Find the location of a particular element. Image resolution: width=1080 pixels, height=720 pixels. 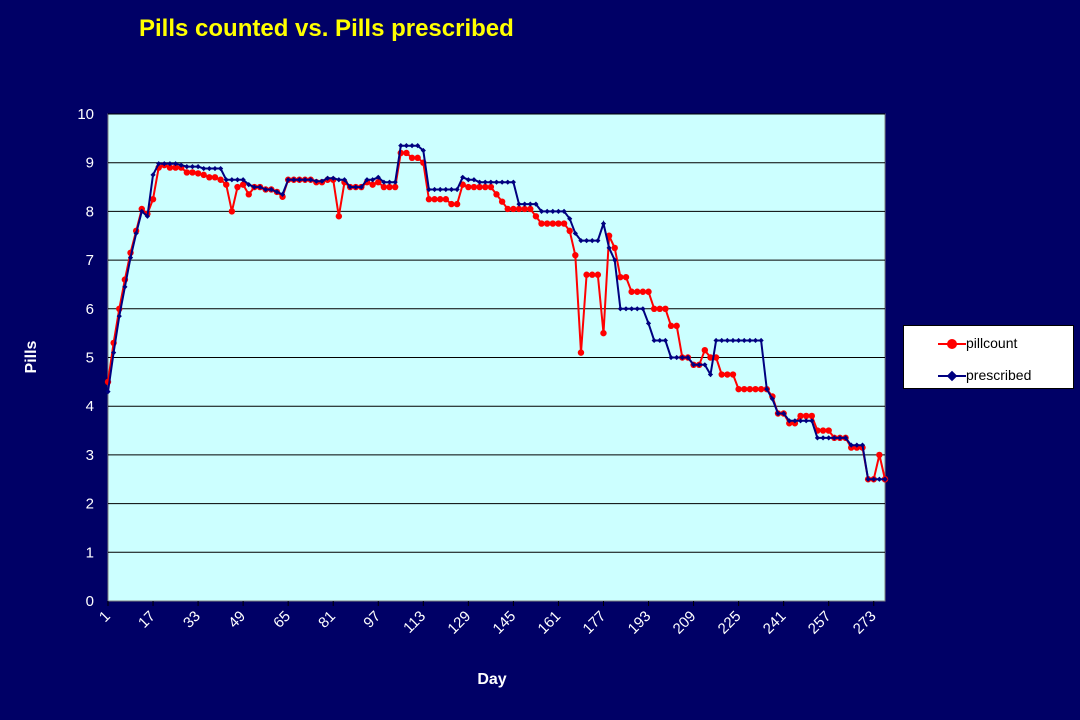

chart-title: Pills counted vs. Pills prescribed is located at coordinates (326, 28).